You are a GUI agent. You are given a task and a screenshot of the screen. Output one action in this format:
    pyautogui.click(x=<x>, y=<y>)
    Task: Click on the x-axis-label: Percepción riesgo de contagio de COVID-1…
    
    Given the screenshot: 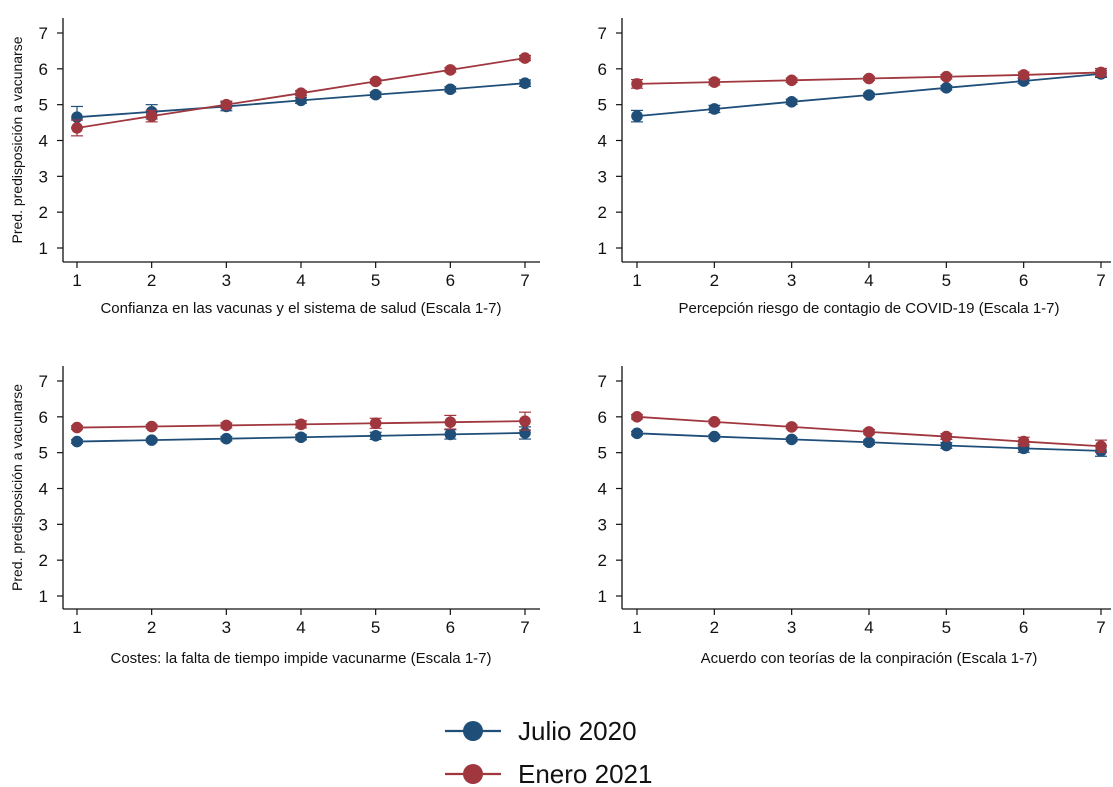 What is the action you would take?
    pyautogui.click(x=868, y=308)
    